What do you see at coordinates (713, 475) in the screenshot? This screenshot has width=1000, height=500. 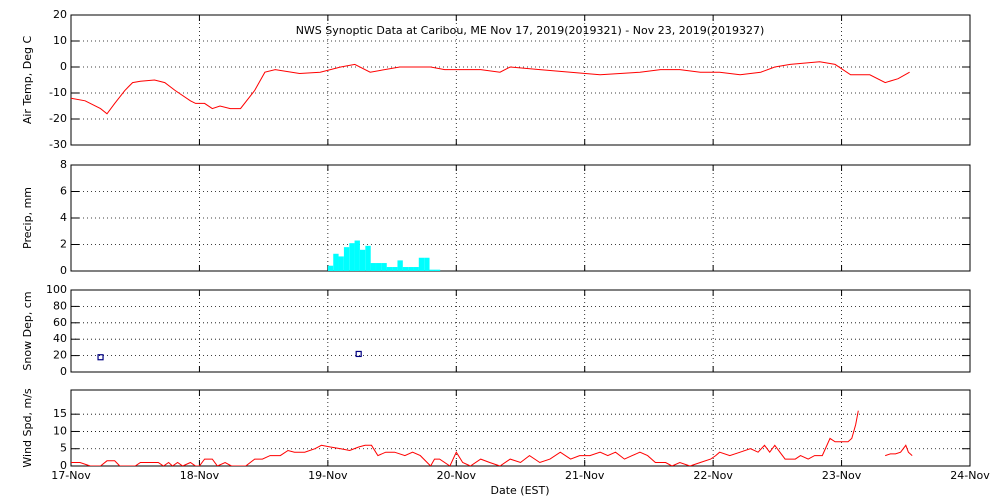 I see `x-tick-label: 22-Nov` at bounding box center [713, 475].